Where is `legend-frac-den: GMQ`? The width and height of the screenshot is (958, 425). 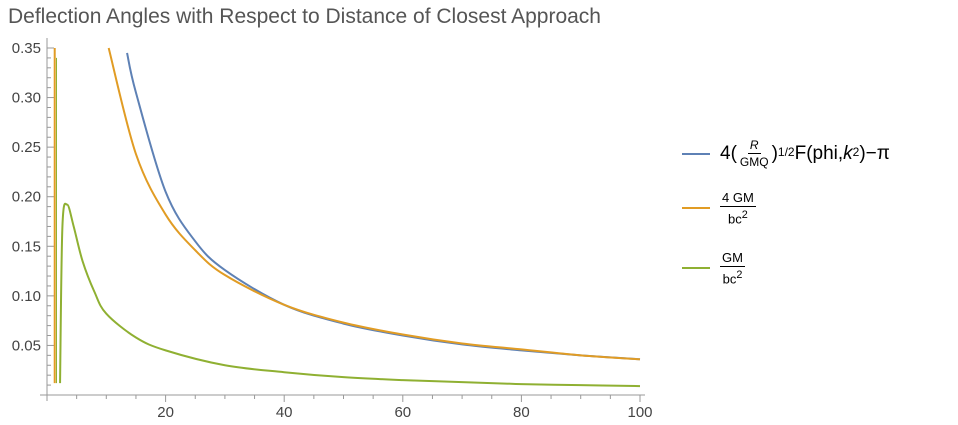 legend-frac-den: GMQ is located at coordinates (754, 162).